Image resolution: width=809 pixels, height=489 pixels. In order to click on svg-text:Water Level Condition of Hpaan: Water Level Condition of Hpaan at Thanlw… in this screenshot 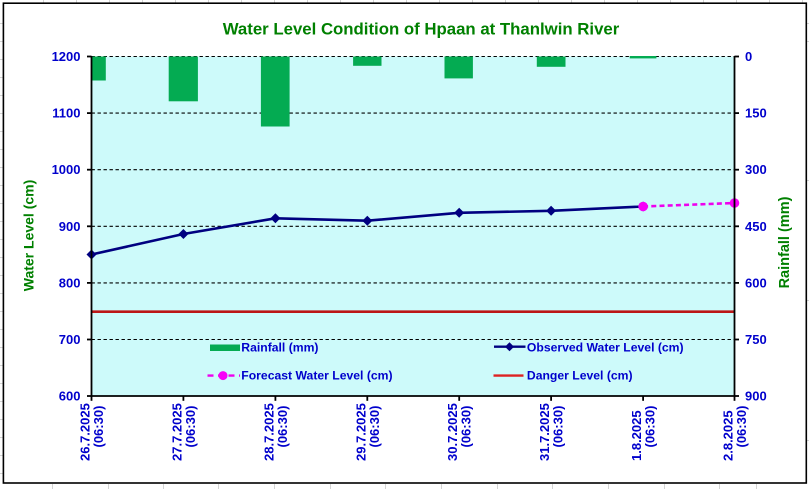, I will do `click(421, 28)`.